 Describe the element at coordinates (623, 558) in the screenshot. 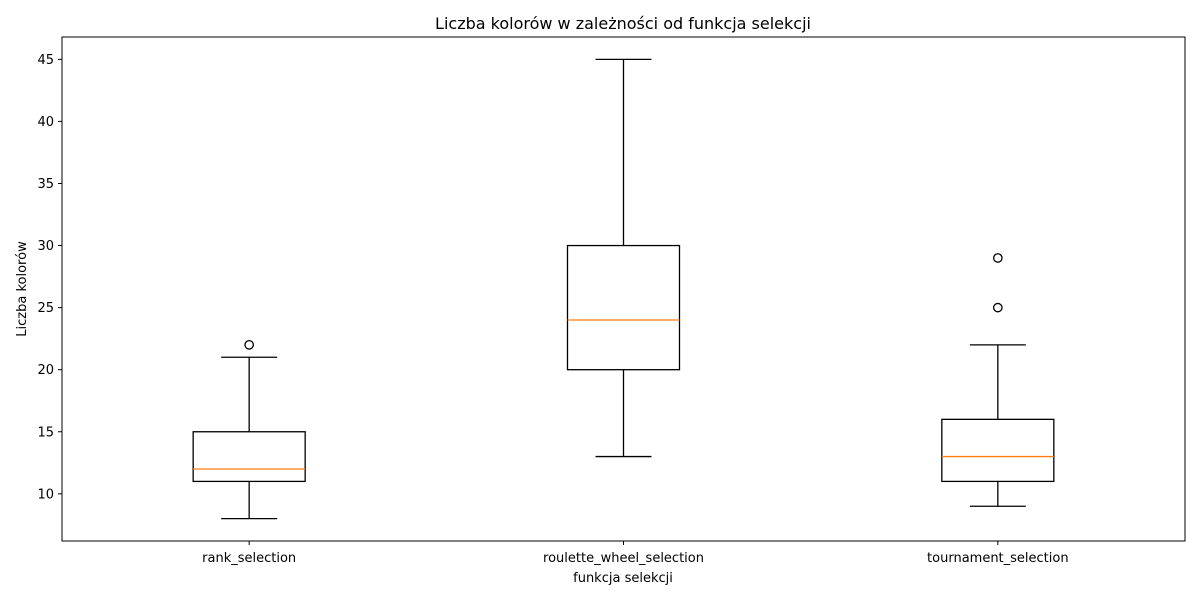

I see `x-tick-label: roulette_wheel_selection` at that location.